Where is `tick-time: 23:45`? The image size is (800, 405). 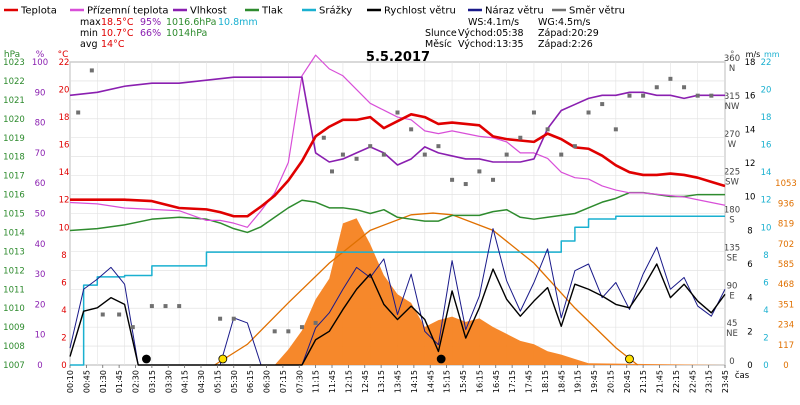
tick-time: 23:45 is located at coordinates (725, 381).